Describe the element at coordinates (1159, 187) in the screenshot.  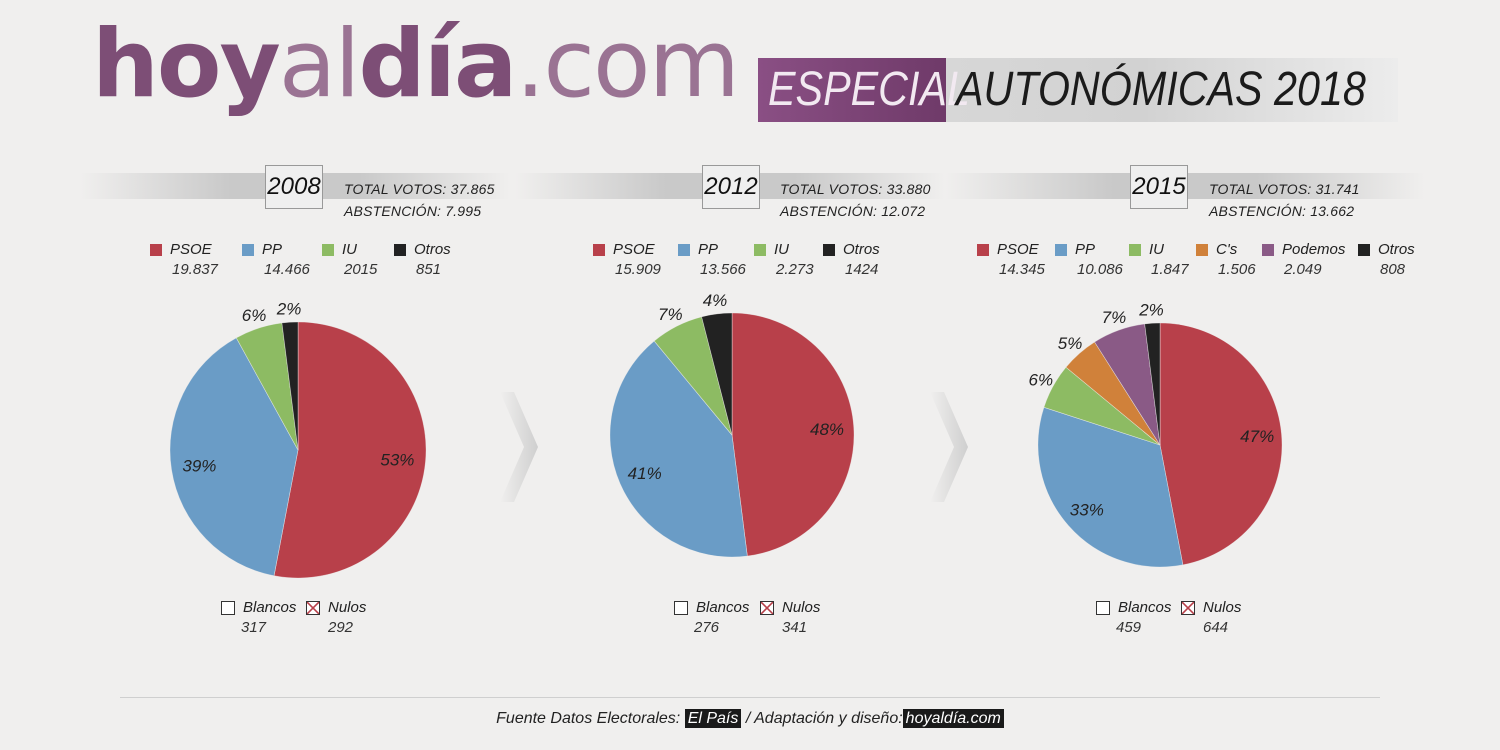
I see `year-label-2015: 2015` at that location.